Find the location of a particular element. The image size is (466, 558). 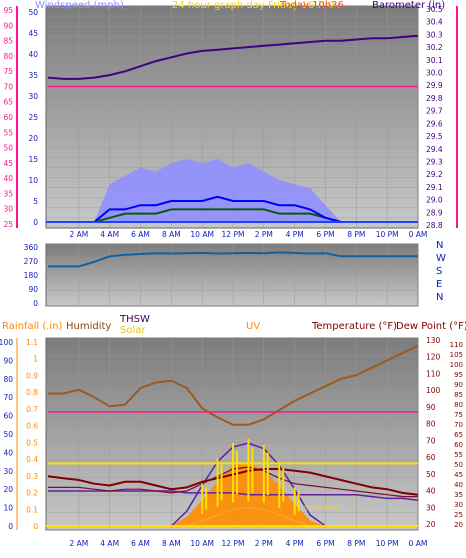

rain-tick: 0.1 is located at coordinates (32, 509).